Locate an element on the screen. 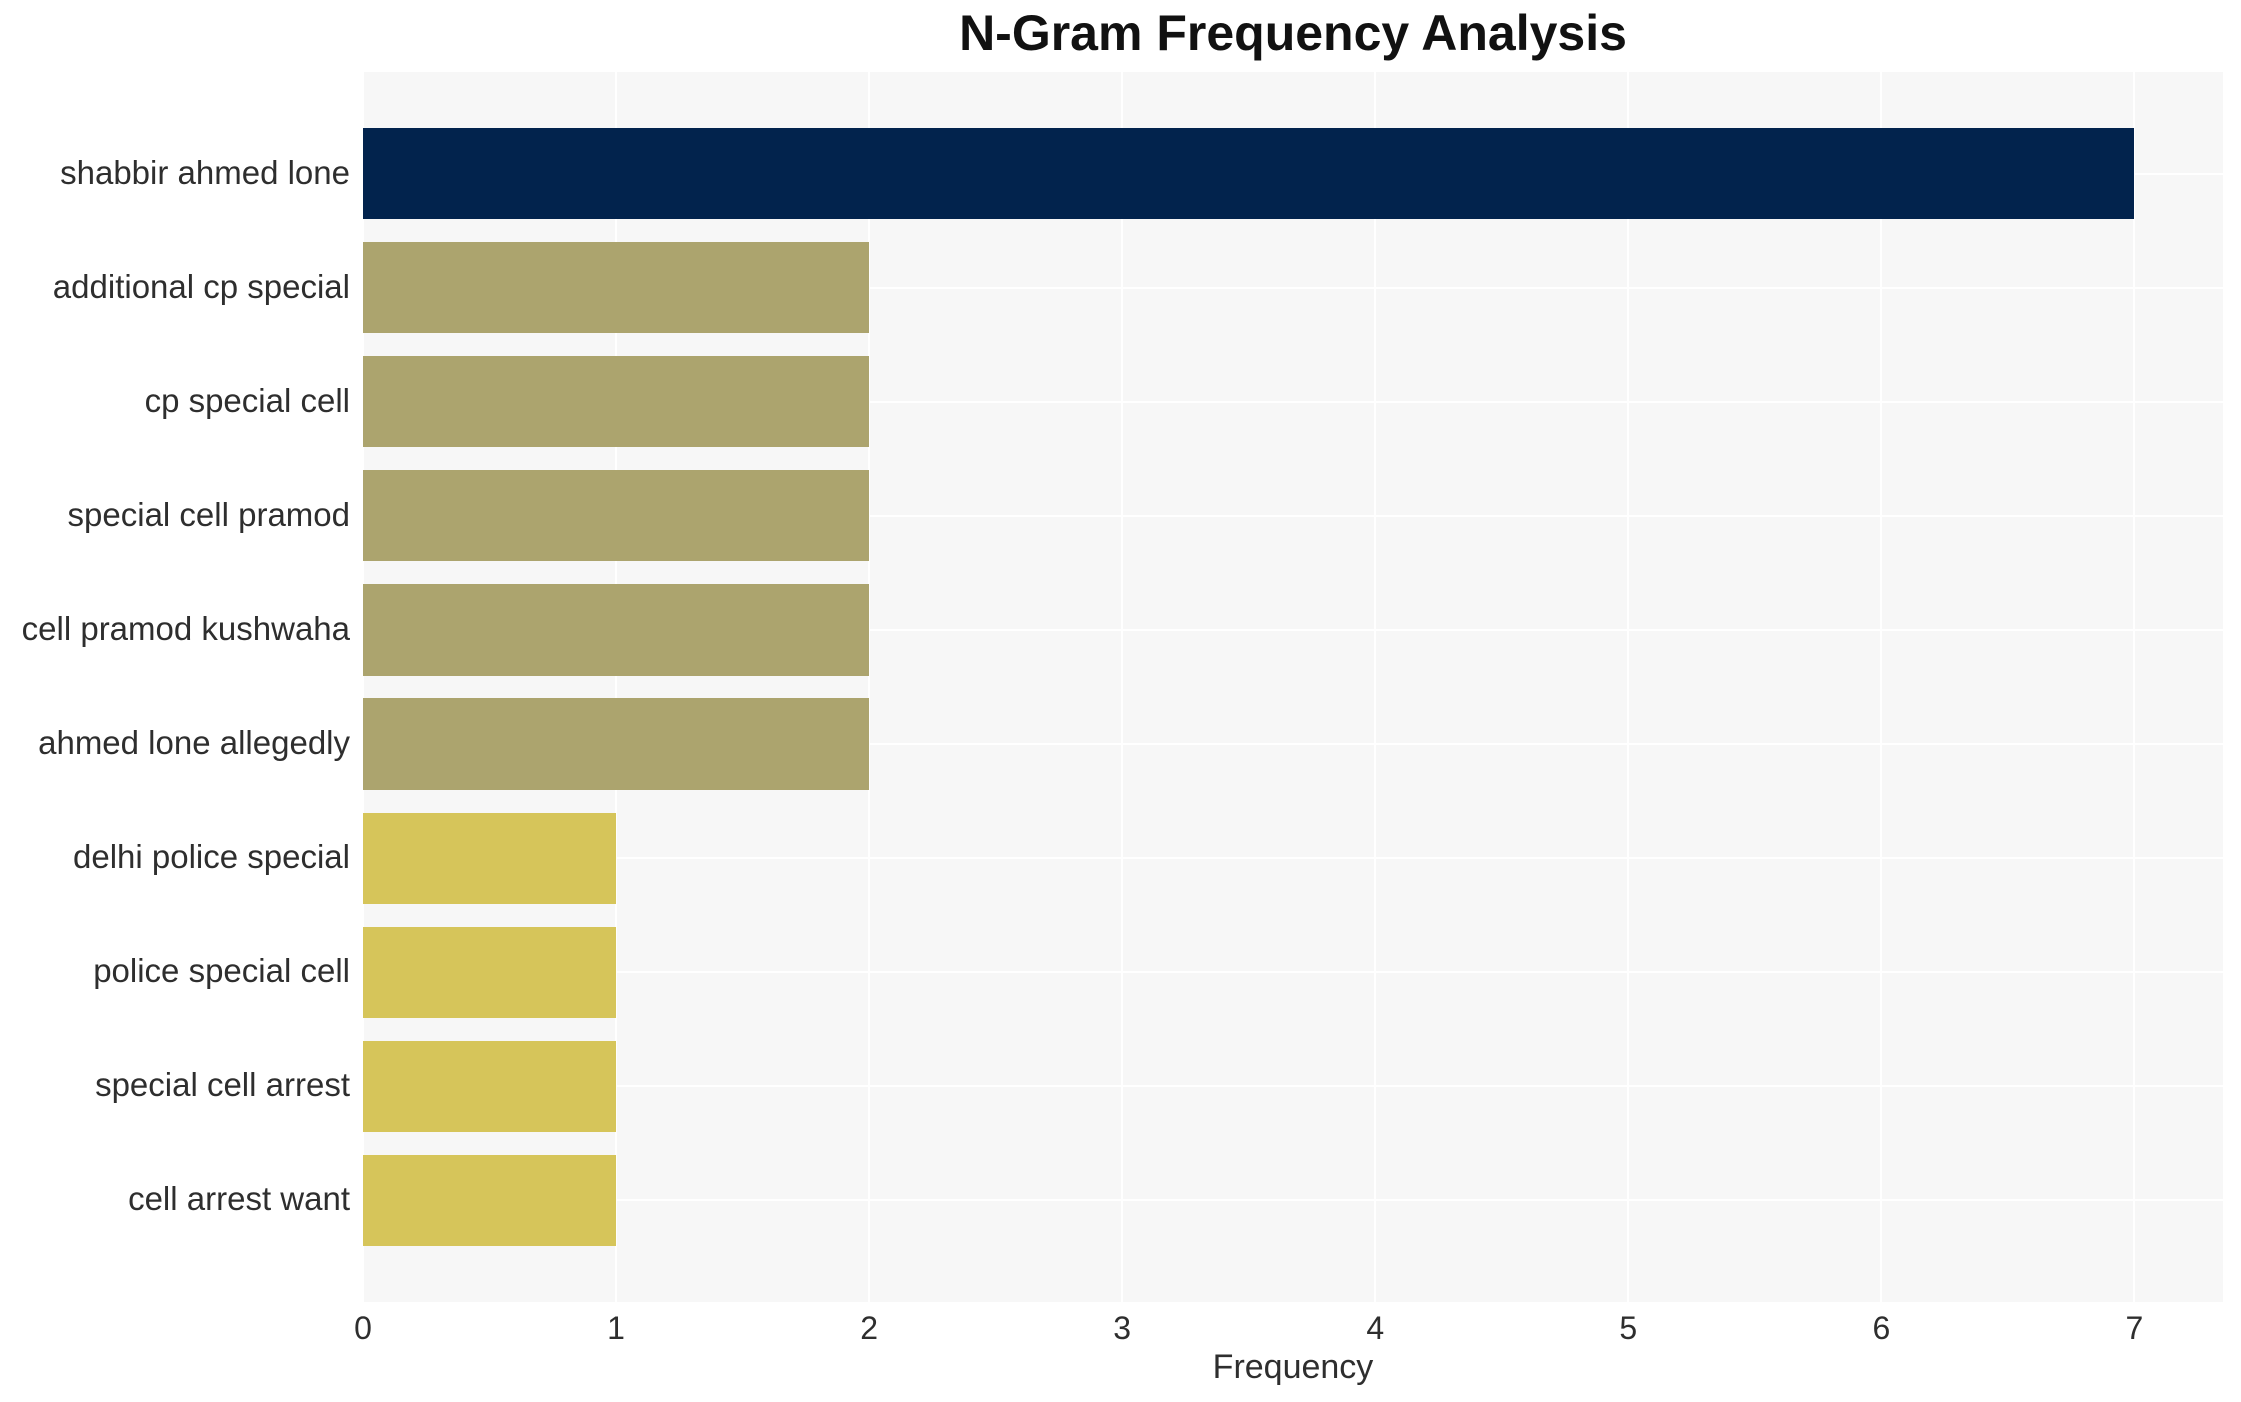 The width and height of the screenshot is (2241, 1402). x-tick-label: 5 is located at coordinates (1628, 1328).